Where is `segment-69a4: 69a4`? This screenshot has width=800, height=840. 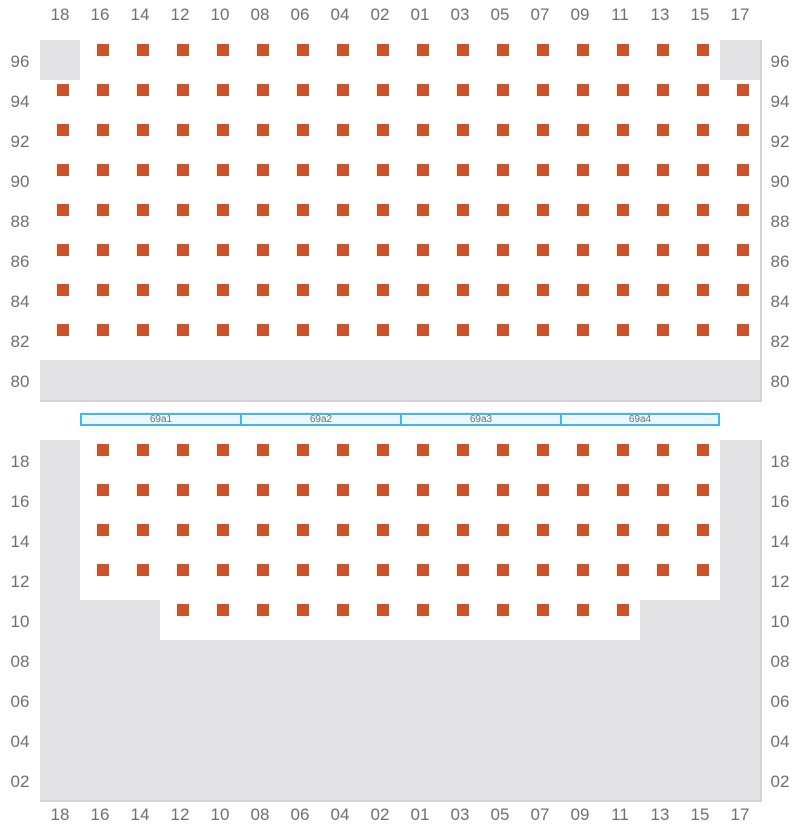 segment-69a4: 69a4 is located at coordinates (640, 419).